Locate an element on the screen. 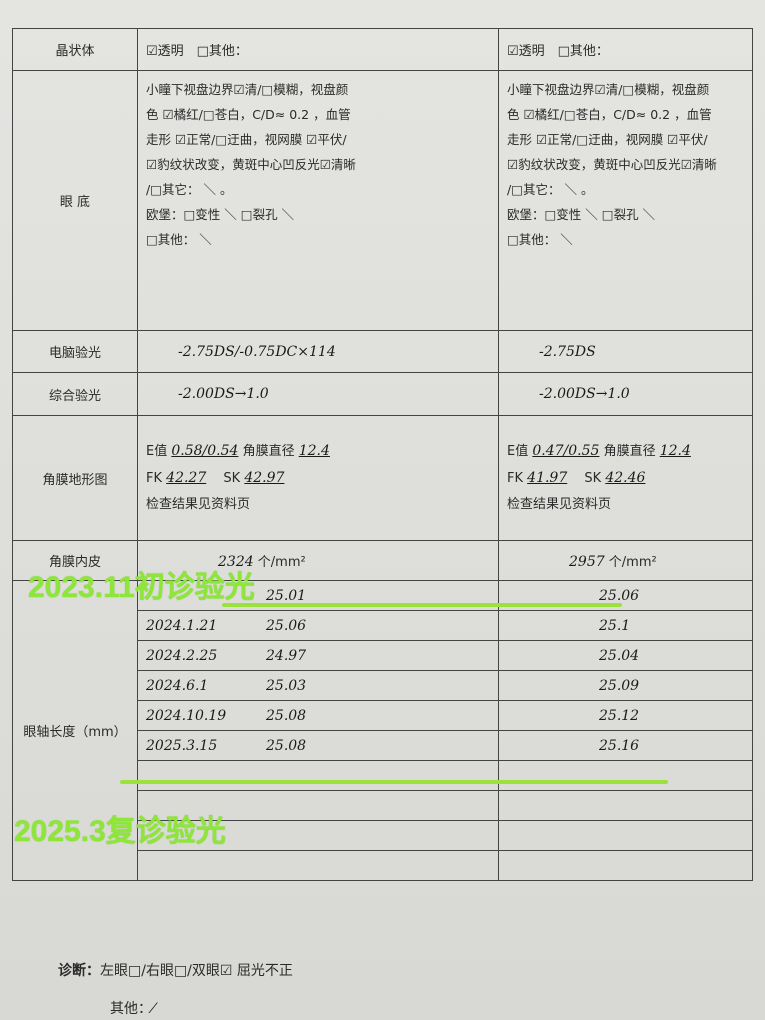 Image resolution: width=765 pixels, height=1020 pixels. row-auto-refraction: 电脑验光 -2.75DS/-0.75DC×114 -2.75DS is located at coordinates (382, 351).